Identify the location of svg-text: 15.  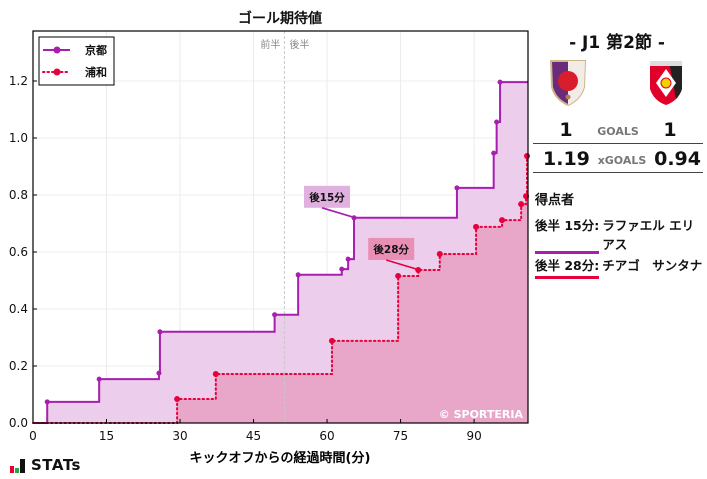
(106, 436).